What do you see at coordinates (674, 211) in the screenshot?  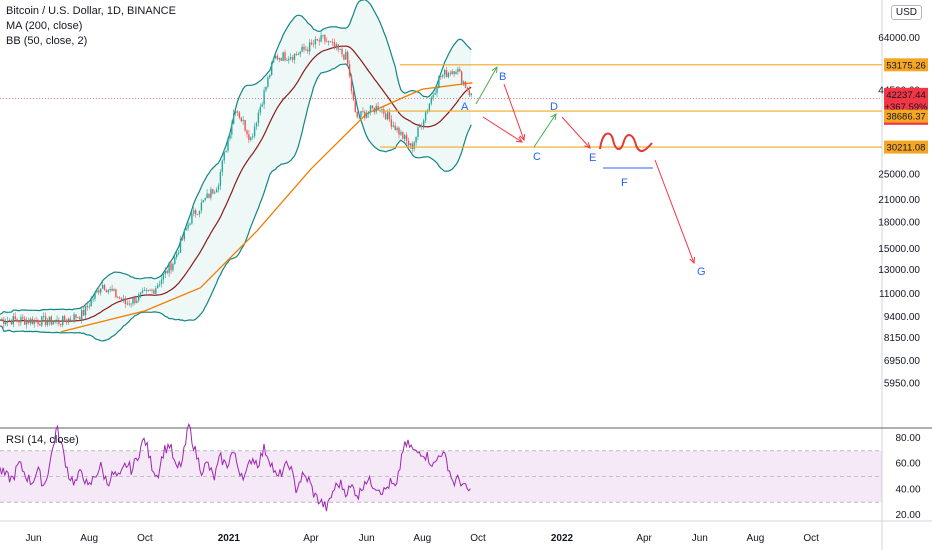 I see `arrow-f-g` at bounding box center [674, 211].